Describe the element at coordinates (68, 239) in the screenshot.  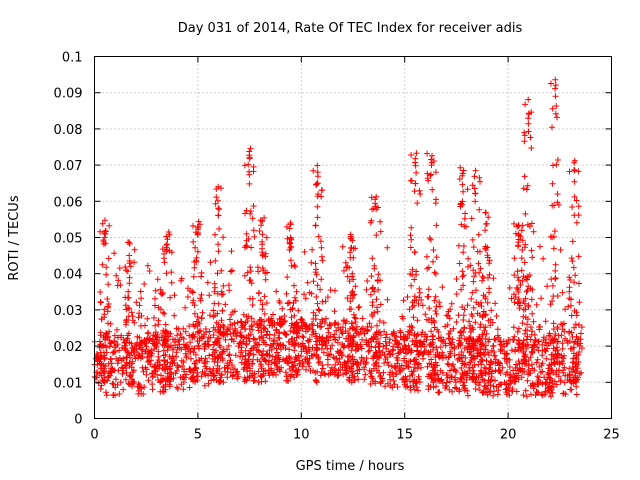
I see `y-tick-label: 0.05` at that location.